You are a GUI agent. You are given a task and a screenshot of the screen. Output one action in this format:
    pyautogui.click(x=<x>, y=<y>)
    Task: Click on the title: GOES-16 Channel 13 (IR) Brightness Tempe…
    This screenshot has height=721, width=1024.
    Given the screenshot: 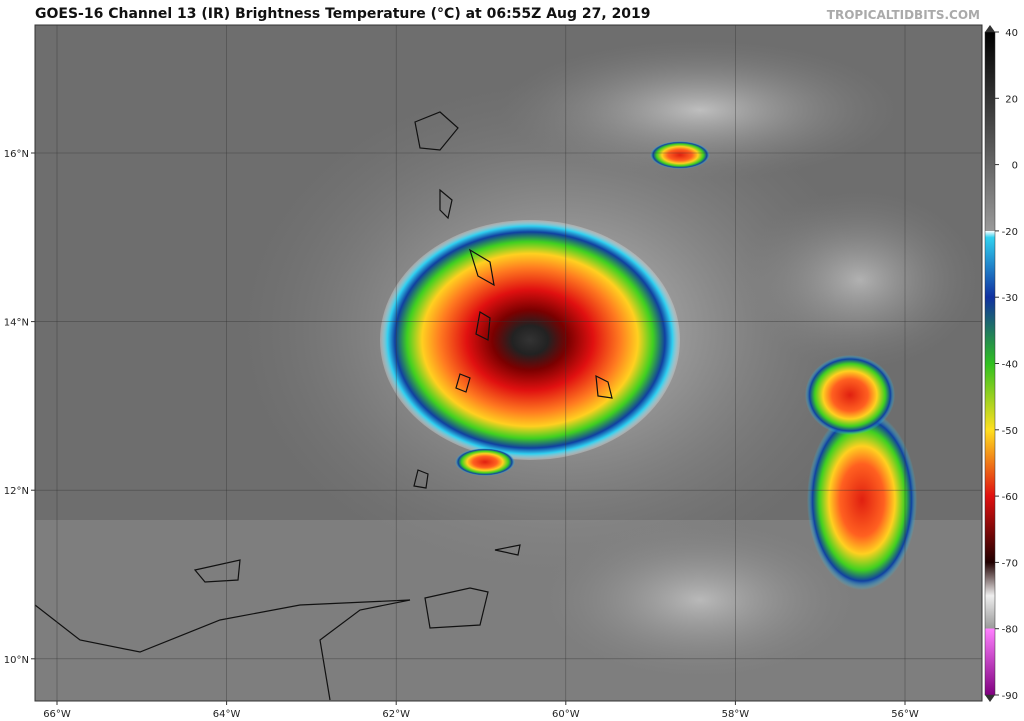 What is the action you would take?
    pyautogui.click(x=343, y=14)
    